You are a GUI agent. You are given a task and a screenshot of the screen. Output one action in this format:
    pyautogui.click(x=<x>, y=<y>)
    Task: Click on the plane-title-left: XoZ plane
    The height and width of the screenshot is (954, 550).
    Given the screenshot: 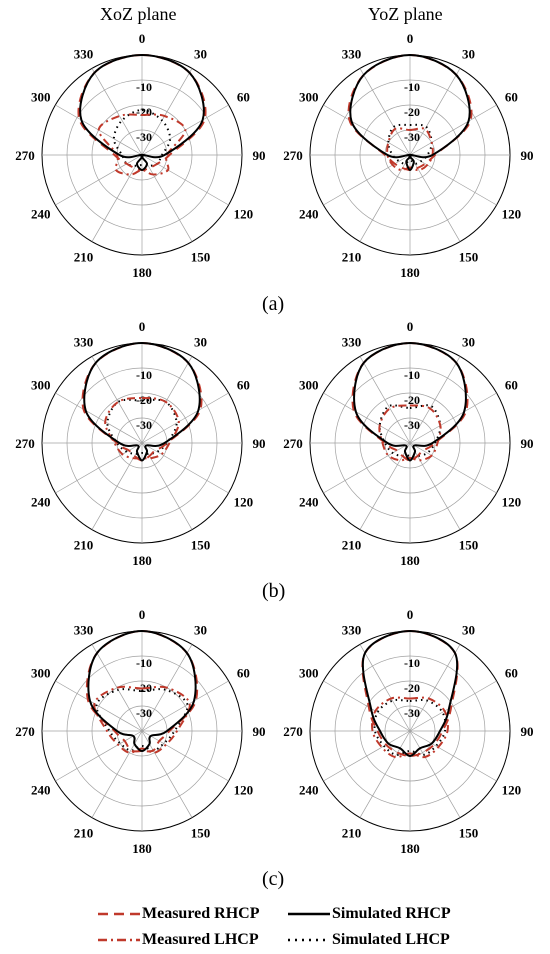 What is the action you would take?
    pyautogui.click(x=138, y=14)
    